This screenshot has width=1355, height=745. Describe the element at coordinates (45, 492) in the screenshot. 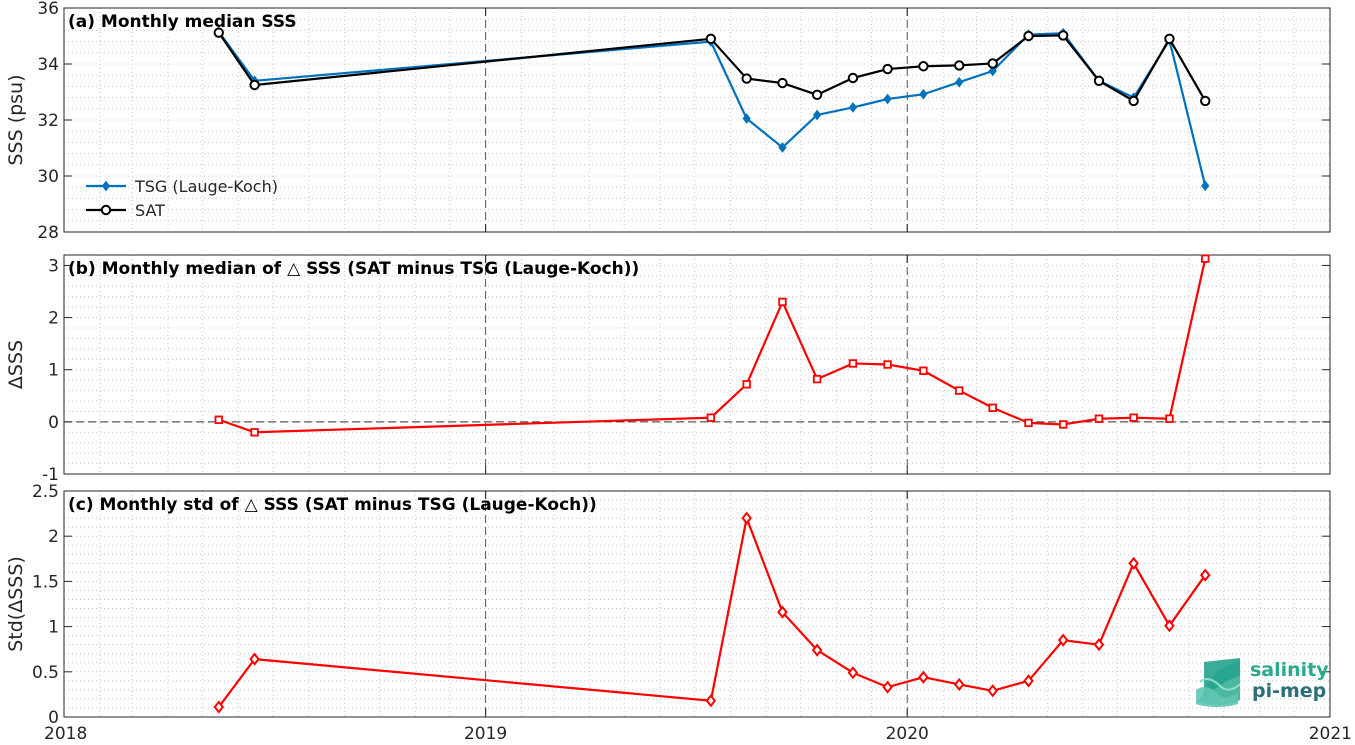

I see `y-tick-label: 2.5` at that location.